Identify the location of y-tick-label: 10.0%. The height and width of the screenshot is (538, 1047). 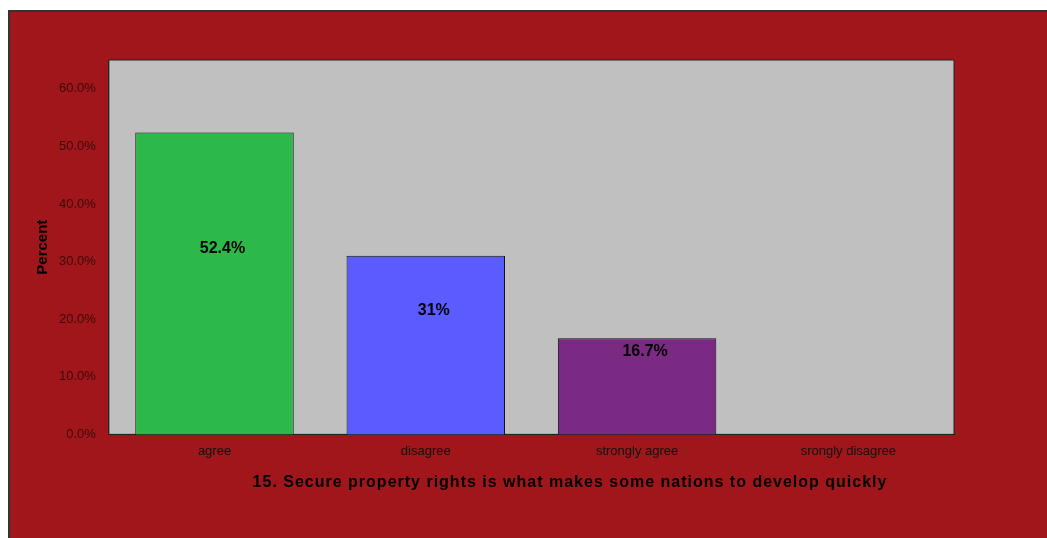
(77, 376).